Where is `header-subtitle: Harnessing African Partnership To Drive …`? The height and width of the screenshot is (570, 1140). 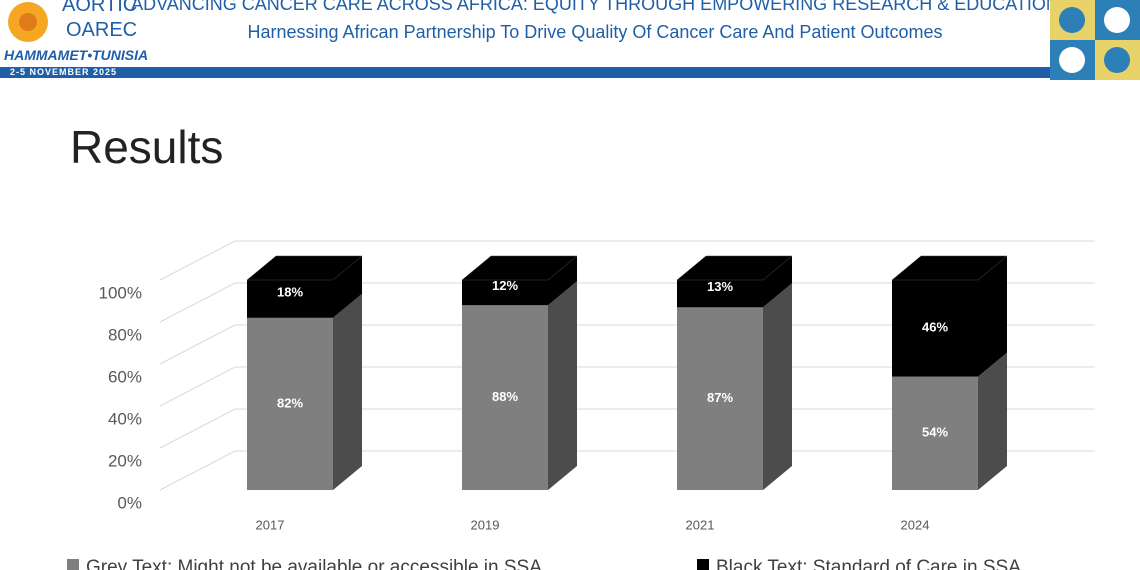
header-subtitle: Harnessing African Partnership To Drive … is located at coordinates (595, 32).